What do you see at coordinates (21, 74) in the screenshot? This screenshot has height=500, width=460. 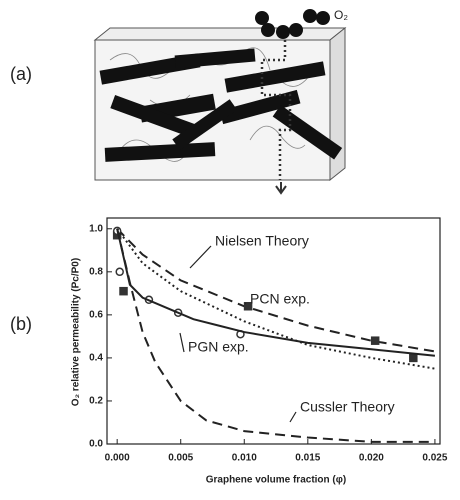 I see `panel-label: (a)` at bounding box center [21, 74].